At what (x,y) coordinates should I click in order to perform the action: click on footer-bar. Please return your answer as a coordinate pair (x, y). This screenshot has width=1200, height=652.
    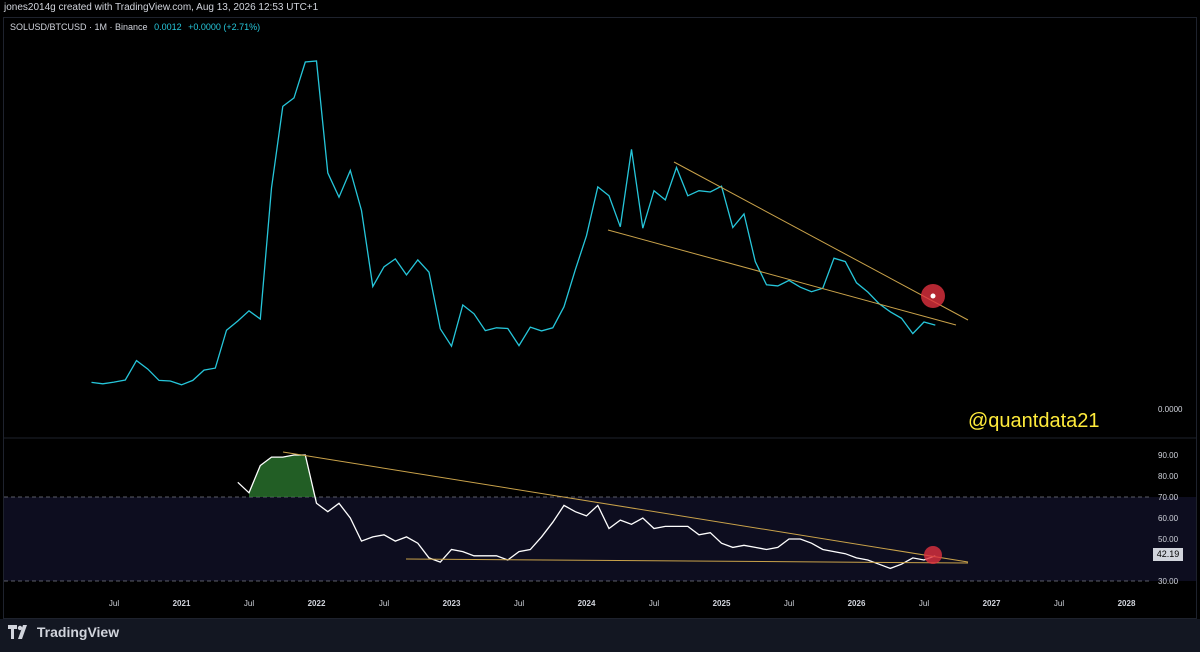
    Looking at the image, I should click on (600, 635).